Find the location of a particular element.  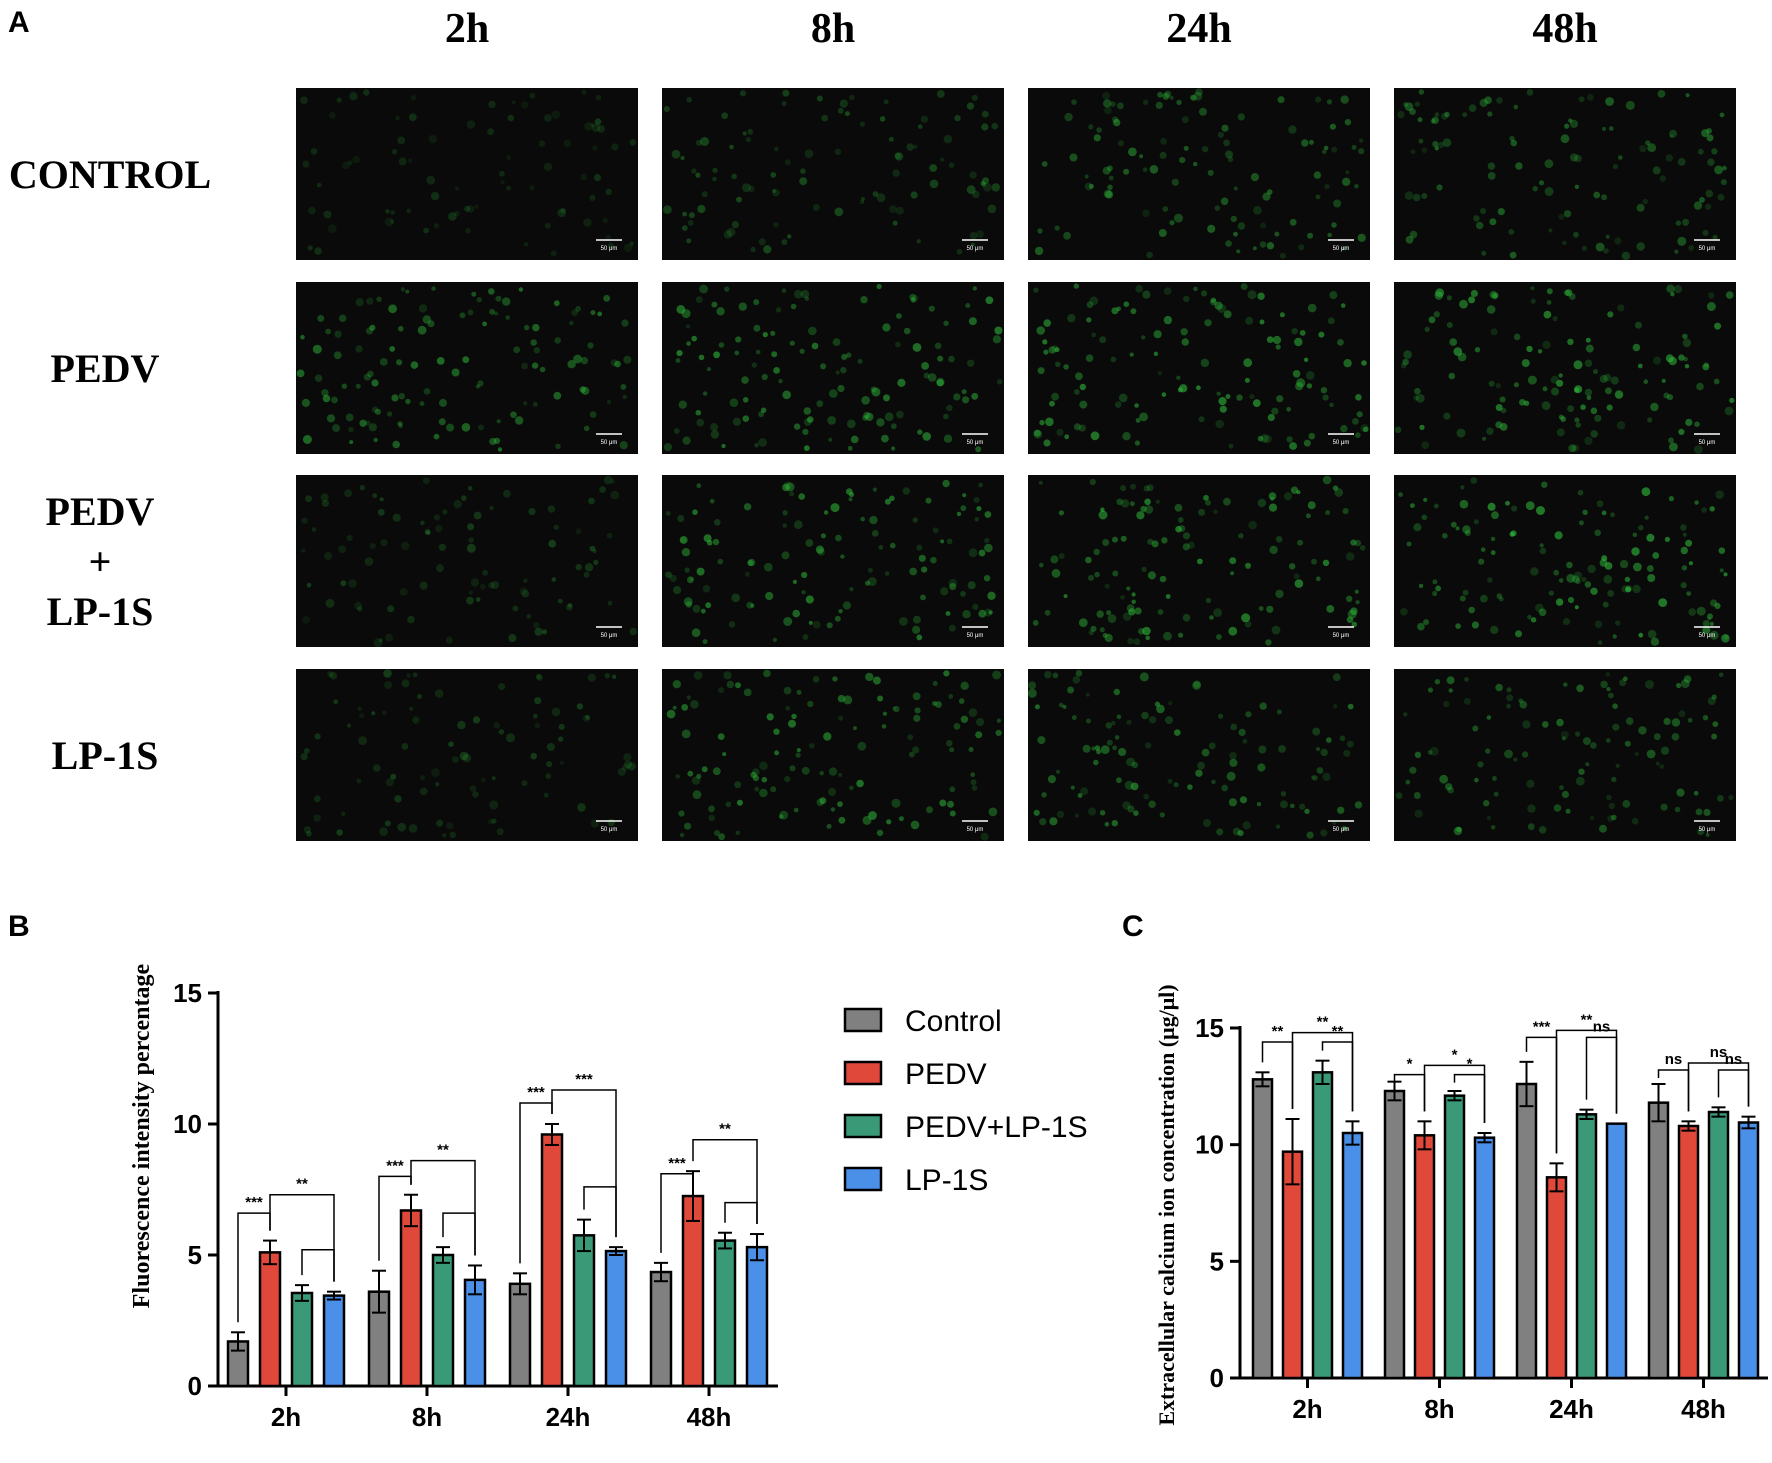

scale-bar-label: 50 μm is located at coordinates (975, 249).